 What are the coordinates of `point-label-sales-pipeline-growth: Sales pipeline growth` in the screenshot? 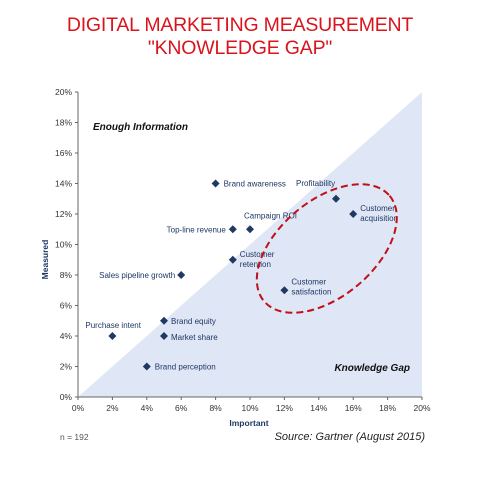 It's located at (137, 275).